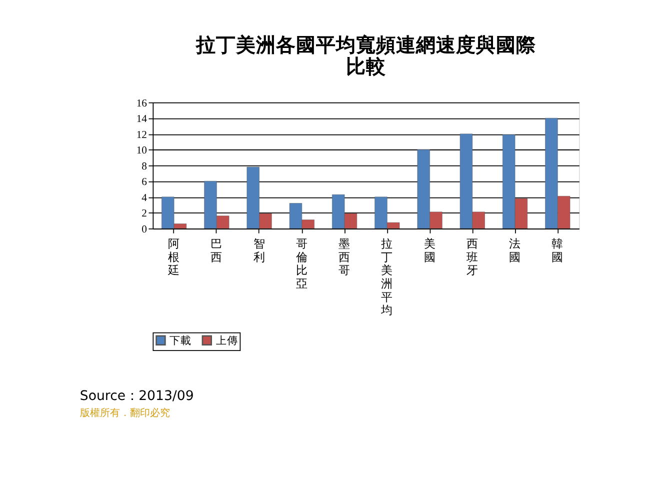 This screenshot has height=485, width=650. I want to click on legend-label: 下載, so click(181, 340).